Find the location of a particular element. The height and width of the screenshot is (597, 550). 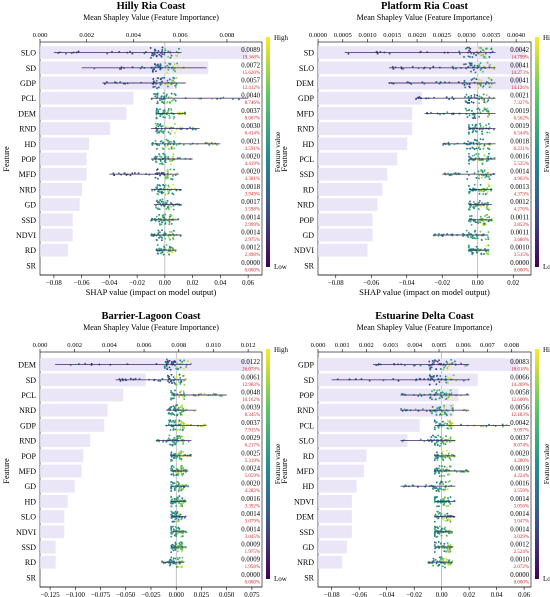

x-tick-label: −0.06 is located at coordinates (82, 283).